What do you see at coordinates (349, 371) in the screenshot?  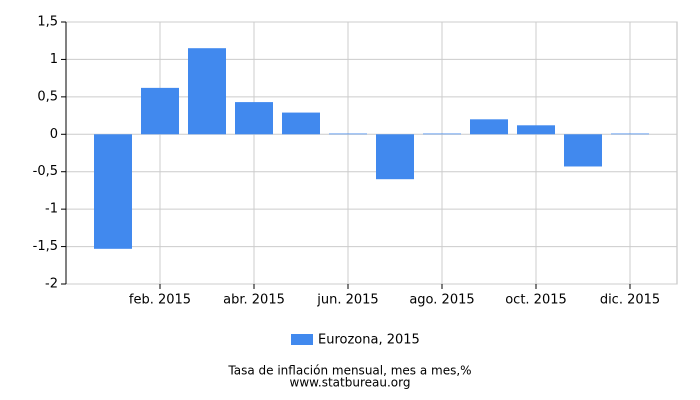 I see `chart-title: Tasa de inflación mensual, mes a mes,%` at bounding box center [349, 371].